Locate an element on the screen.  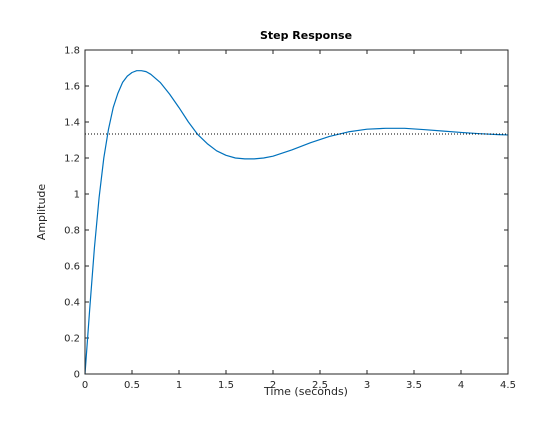
y-tick-label: 0 is located at coordinates (77, 375).